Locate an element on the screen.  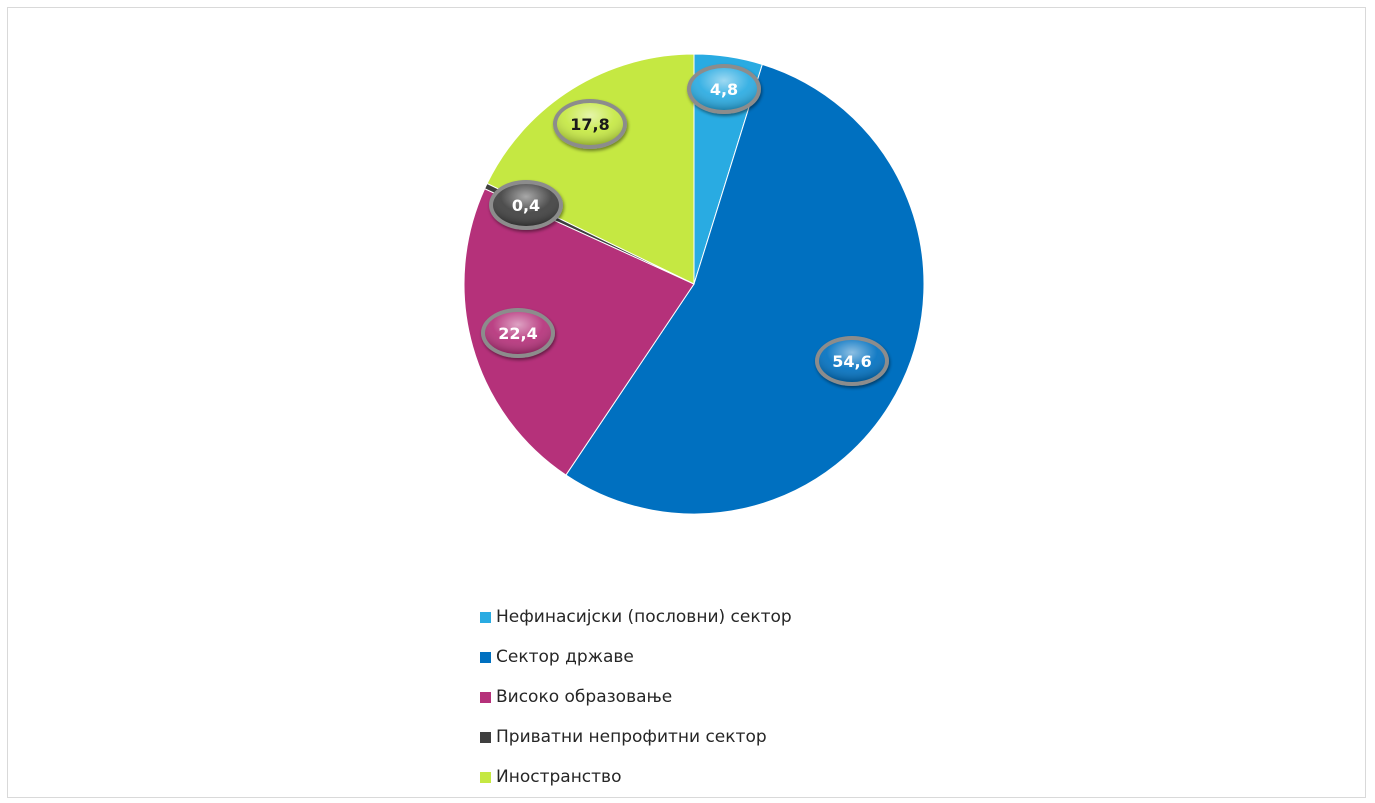
data-label-shine-abroad is located at coordinates (590, 124).